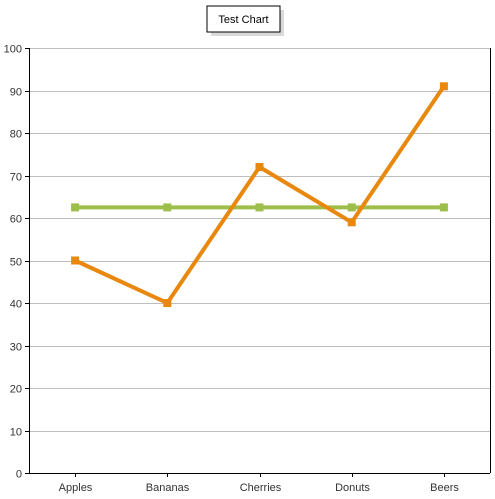  Describe the element at coordinates (13, 50) in the screenshot. I see `y-tick-label: 100` at that location.